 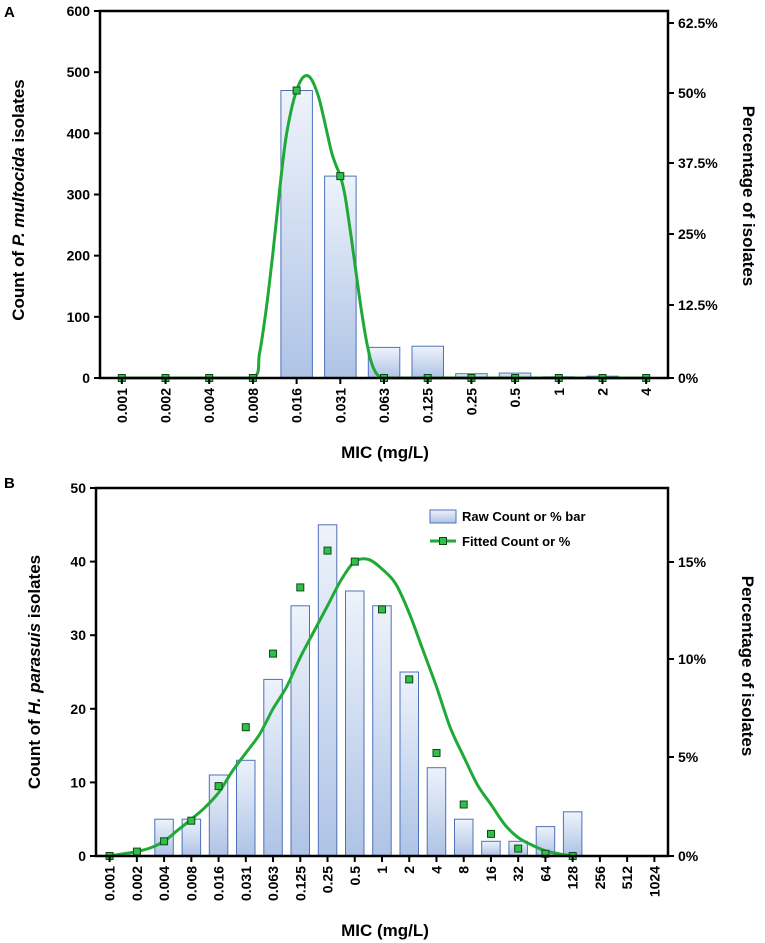 What do you see at coordinates (698, 23) in the screenshot?
I see `y2-tick-label: 62.5%` at bounding box center [698, 23].